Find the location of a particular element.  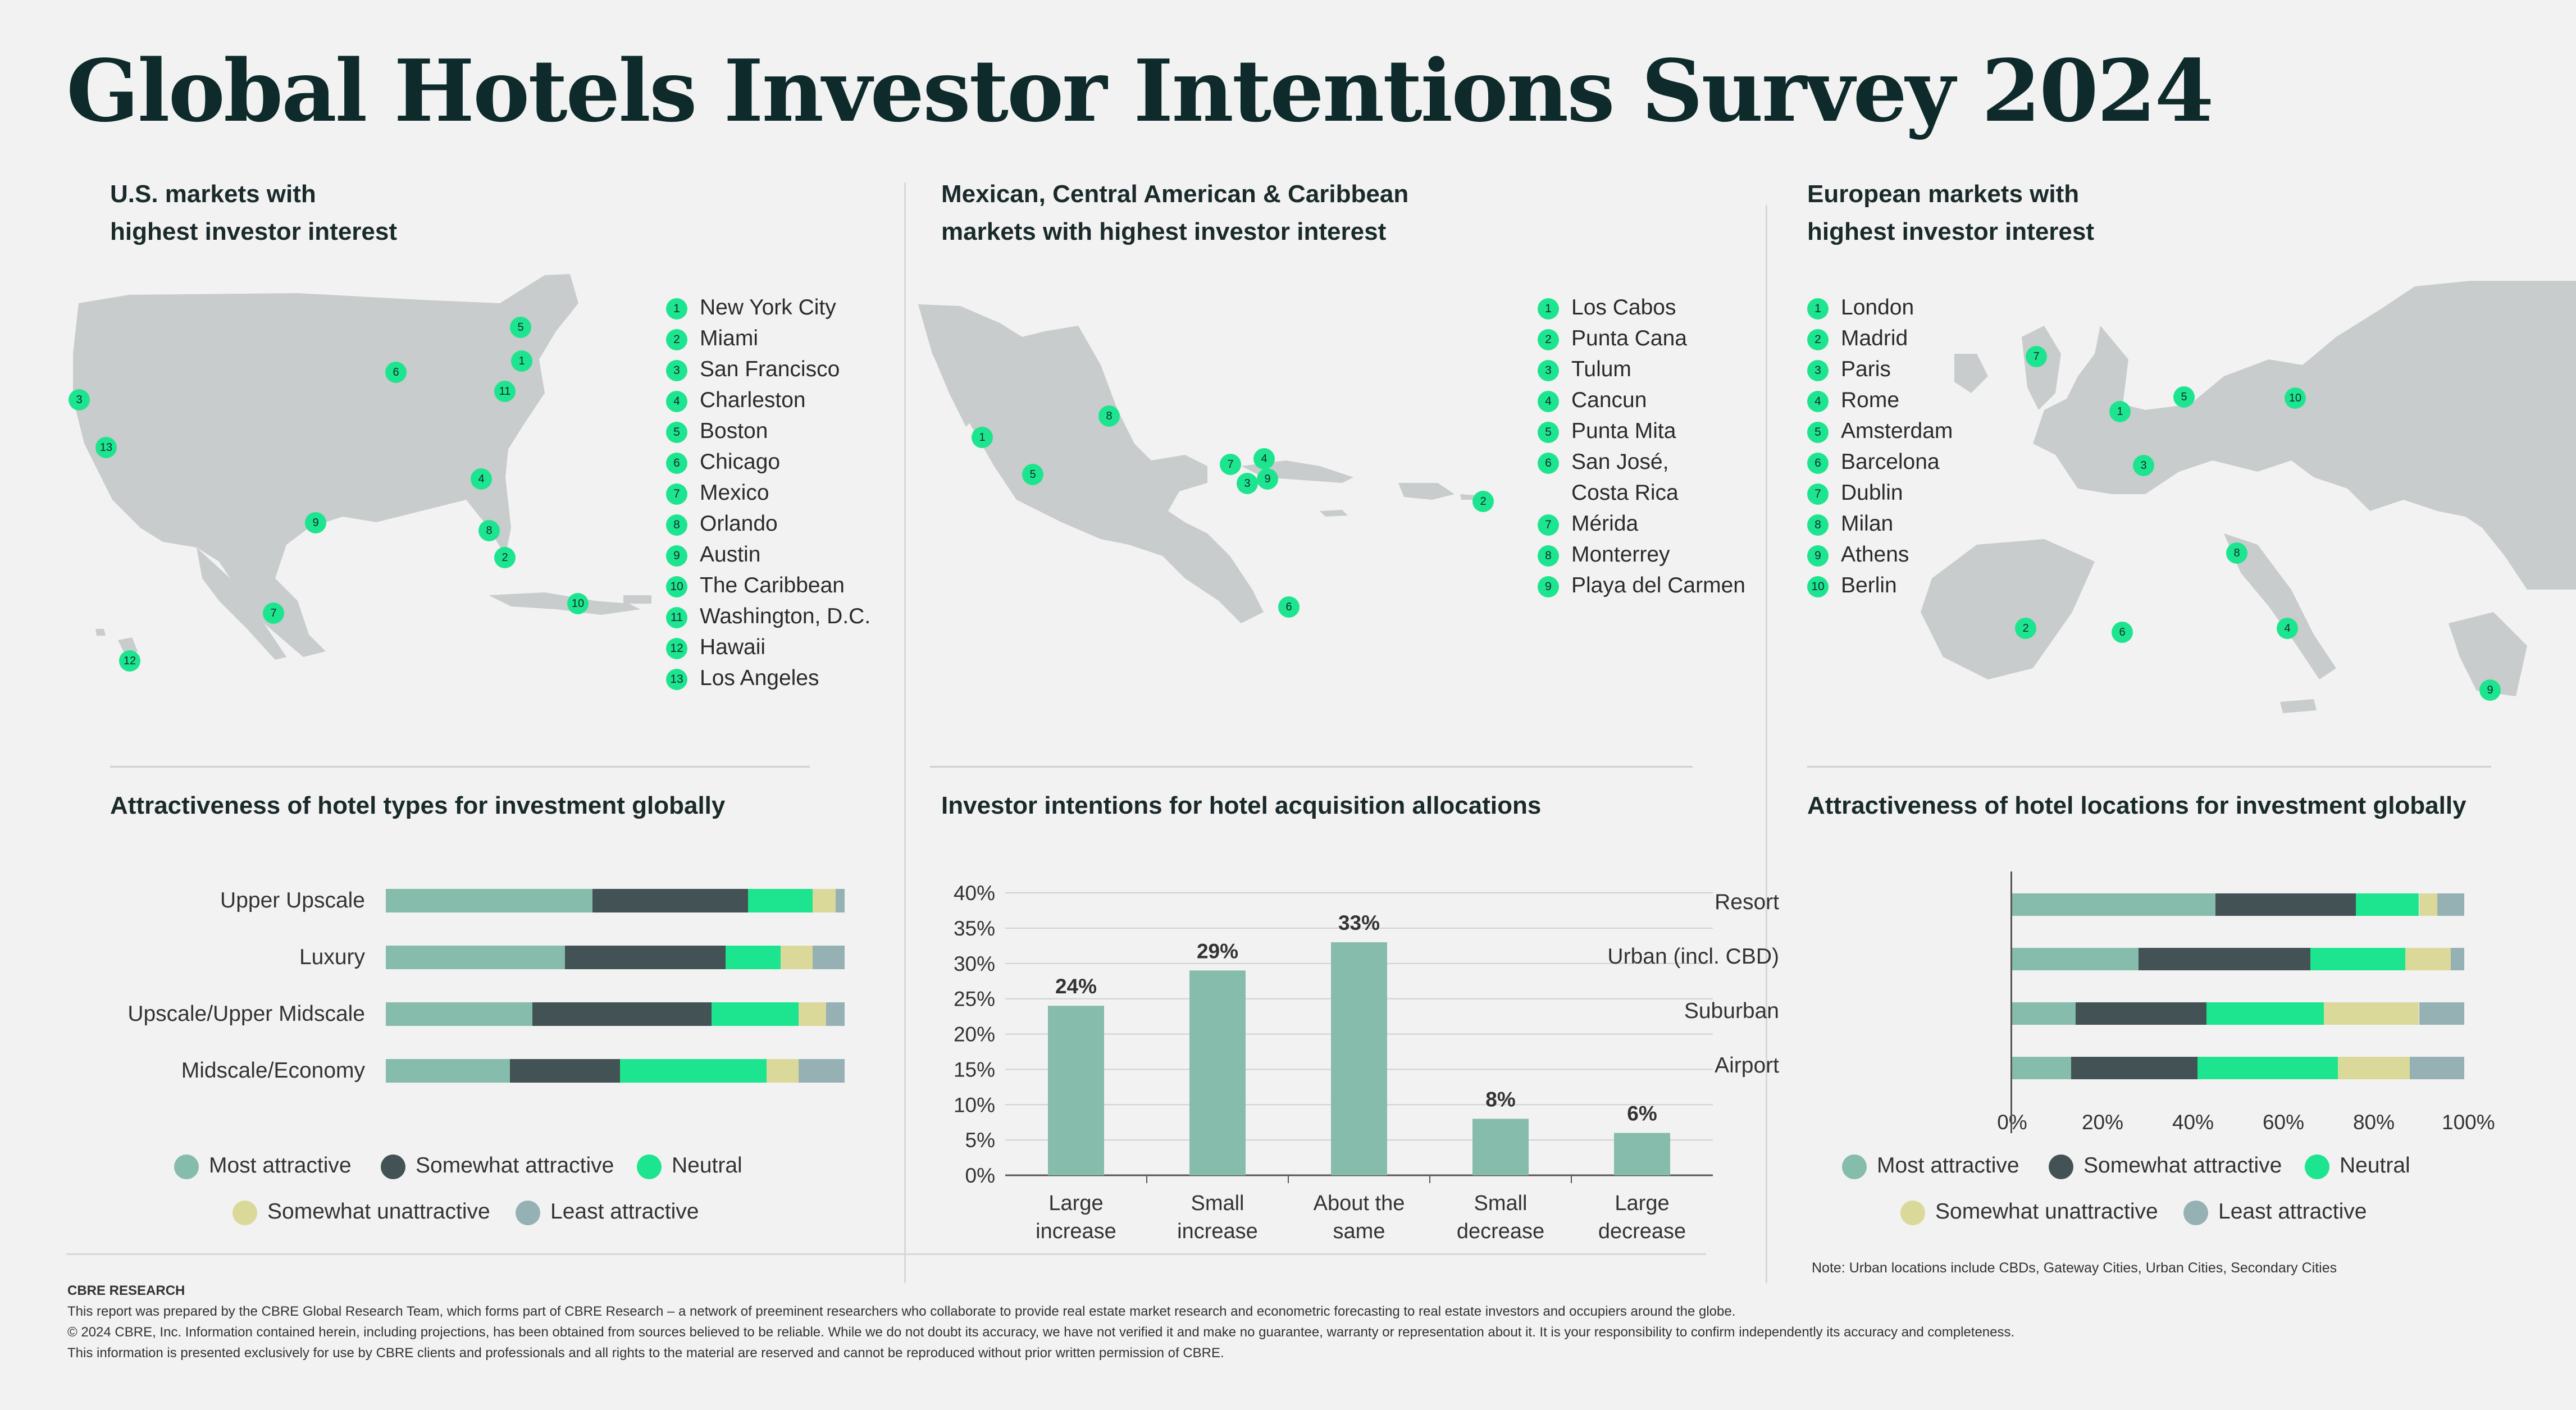

footer-brand: CBRE RESEARCH is located at coordinates (126, 1290).